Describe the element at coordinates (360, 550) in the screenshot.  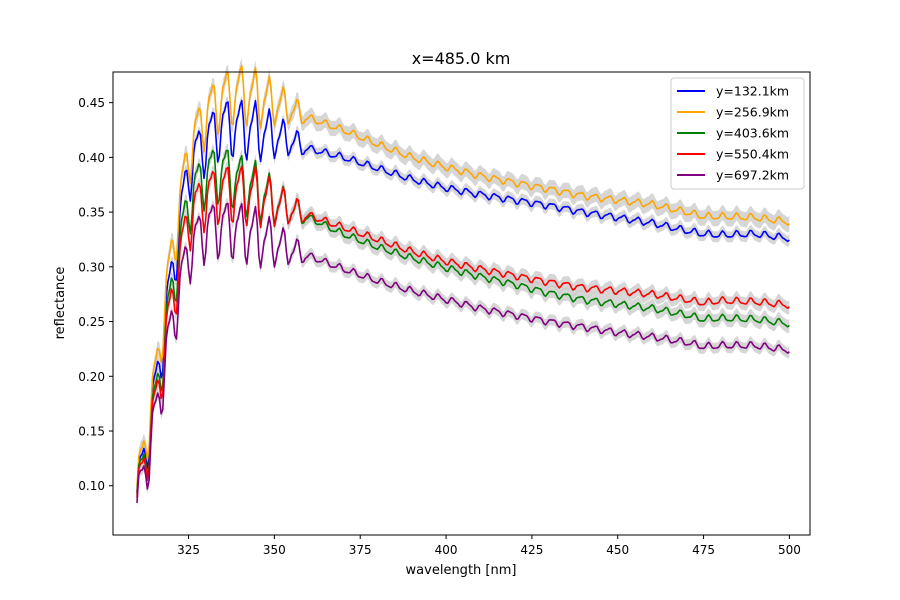
I see `x-tick-label: 375` at that location.